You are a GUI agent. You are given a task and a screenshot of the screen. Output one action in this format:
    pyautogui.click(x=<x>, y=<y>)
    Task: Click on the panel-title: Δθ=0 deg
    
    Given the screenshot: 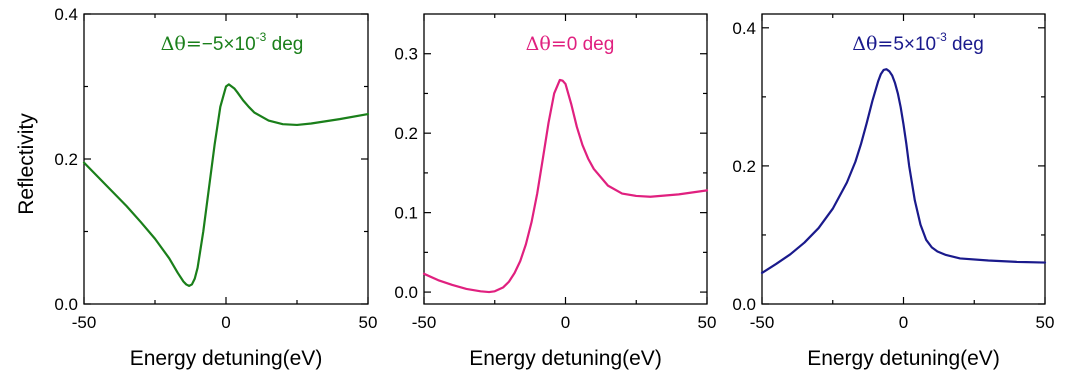 What is the action you would take?
    pyautogui.click(x=570, y=44)
    